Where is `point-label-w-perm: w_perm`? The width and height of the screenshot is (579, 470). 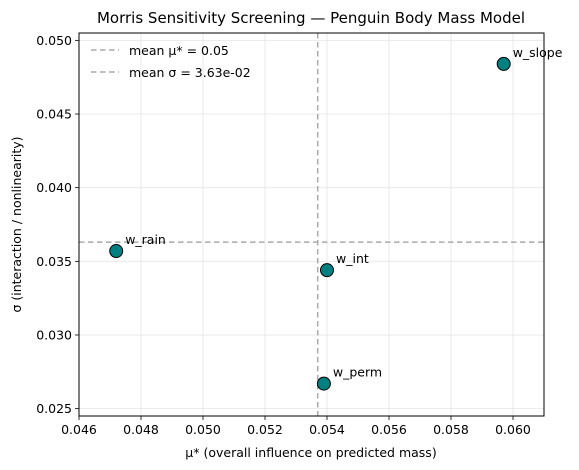 point-label-w-perm: w_perm is located at coordinates (357, 372).